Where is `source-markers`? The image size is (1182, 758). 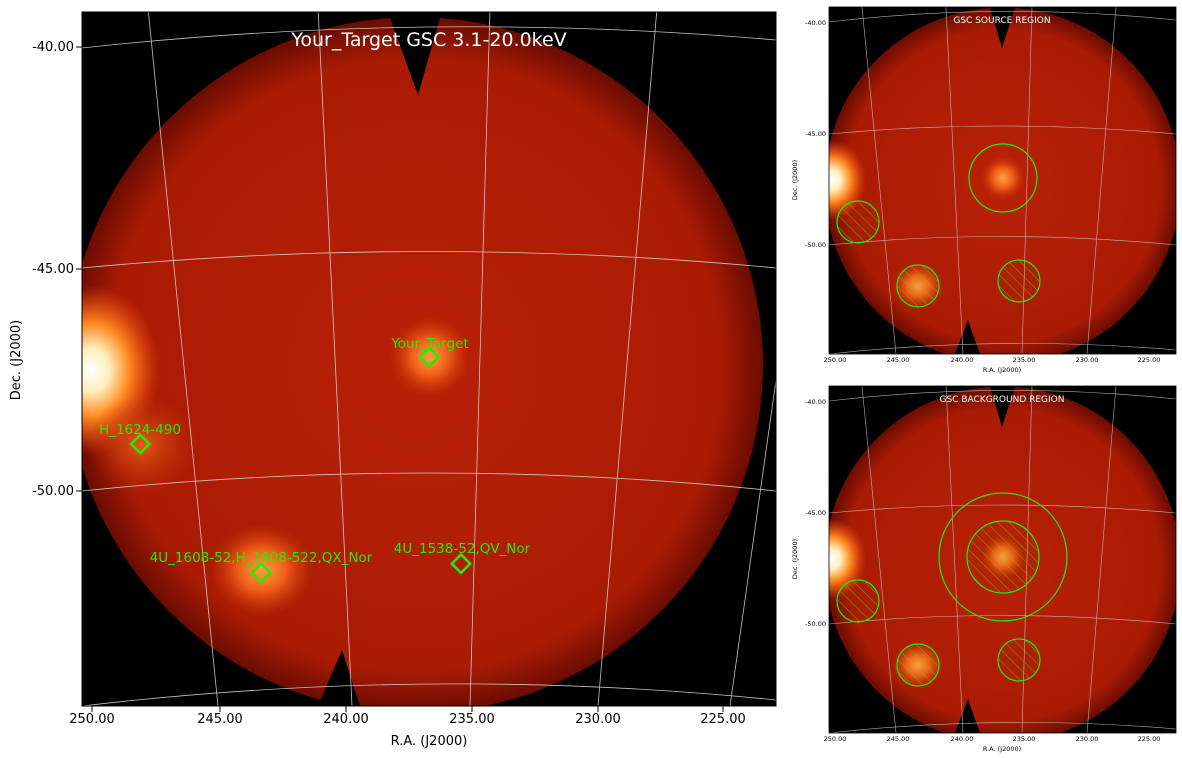
source-markers is located at coordinates (300, 465).